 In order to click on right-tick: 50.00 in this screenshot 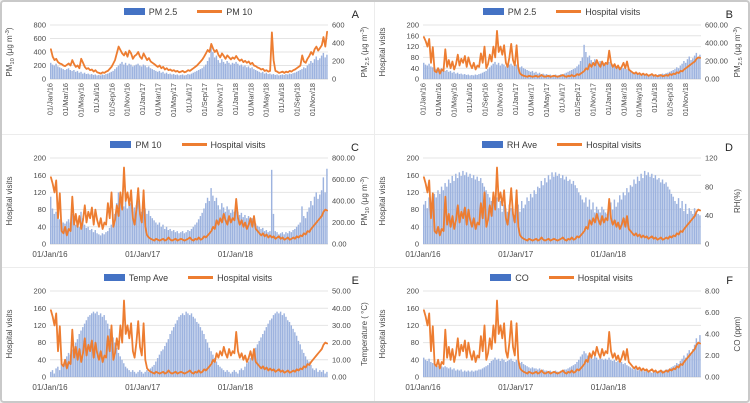, I will do `click(341, 291)`.